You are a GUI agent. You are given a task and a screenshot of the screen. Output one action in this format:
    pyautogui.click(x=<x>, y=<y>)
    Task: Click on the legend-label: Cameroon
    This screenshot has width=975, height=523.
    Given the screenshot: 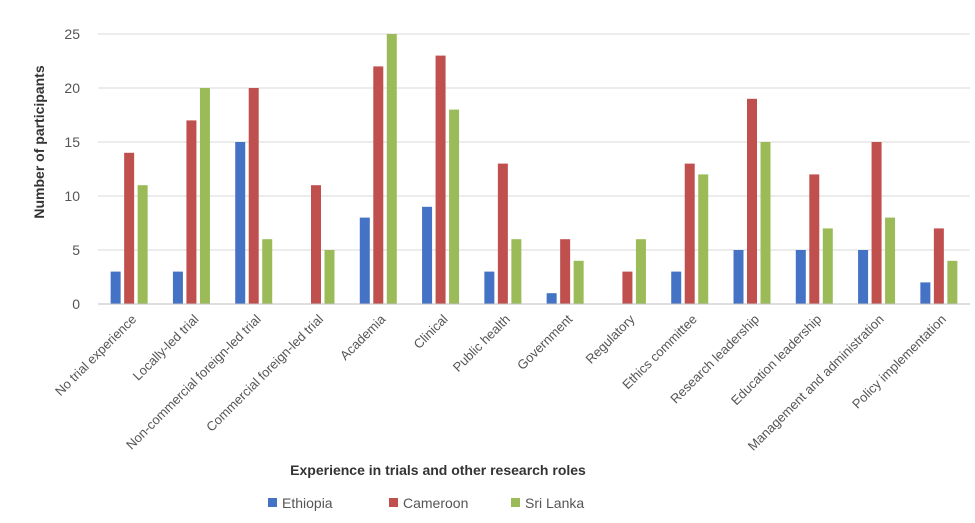 What is the action you would take?
    pyautogui.click(x=435, y=503)
    